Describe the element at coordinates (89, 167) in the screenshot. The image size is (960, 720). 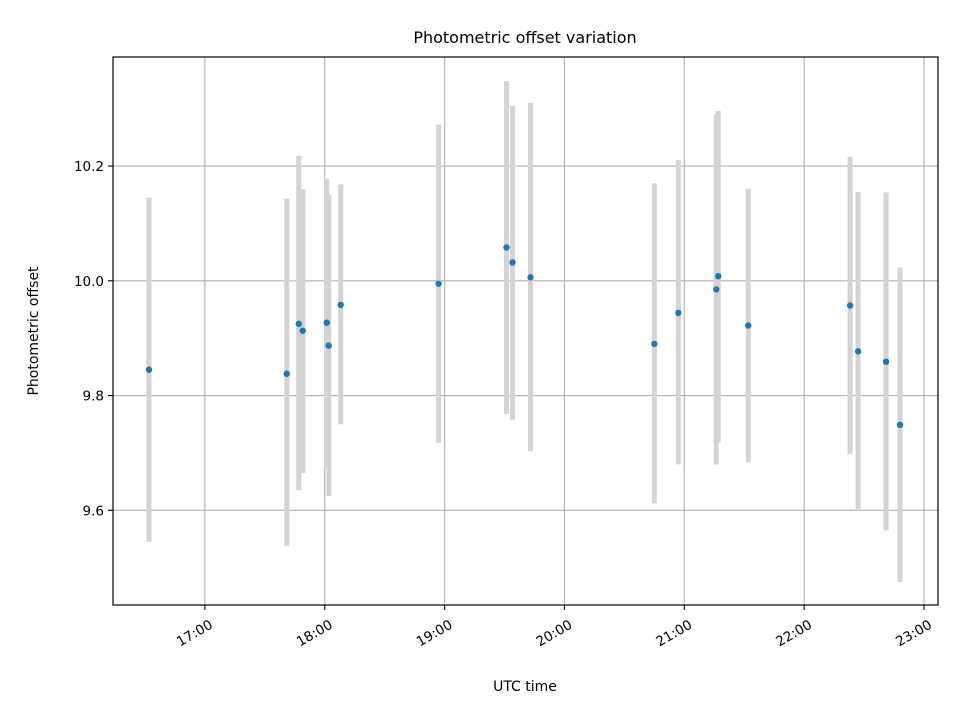
I see `y-tick-label: 10.2` at that location.